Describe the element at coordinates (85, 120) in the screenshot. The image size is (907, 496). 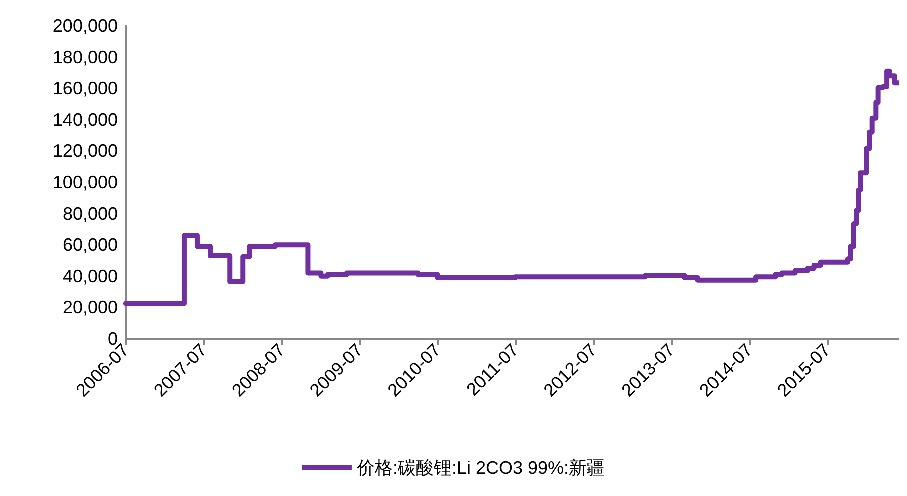
I see `y-tick-label: 140,000` at that location.